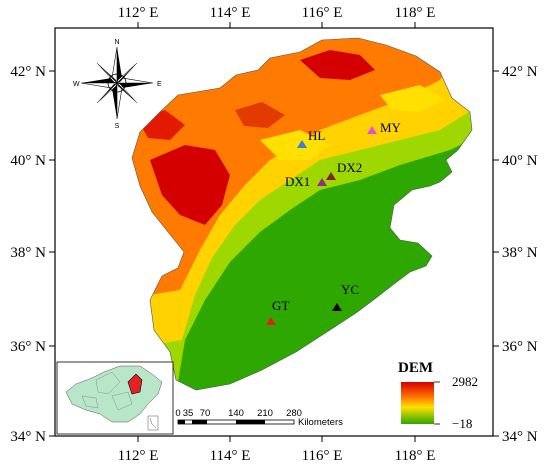 The width and height of the screenshot is (550, 471). What do you see at coordinates (415, 13) in the screenshot?
I see `lon-label-118: 118° E` at bounding box center [415, 13].